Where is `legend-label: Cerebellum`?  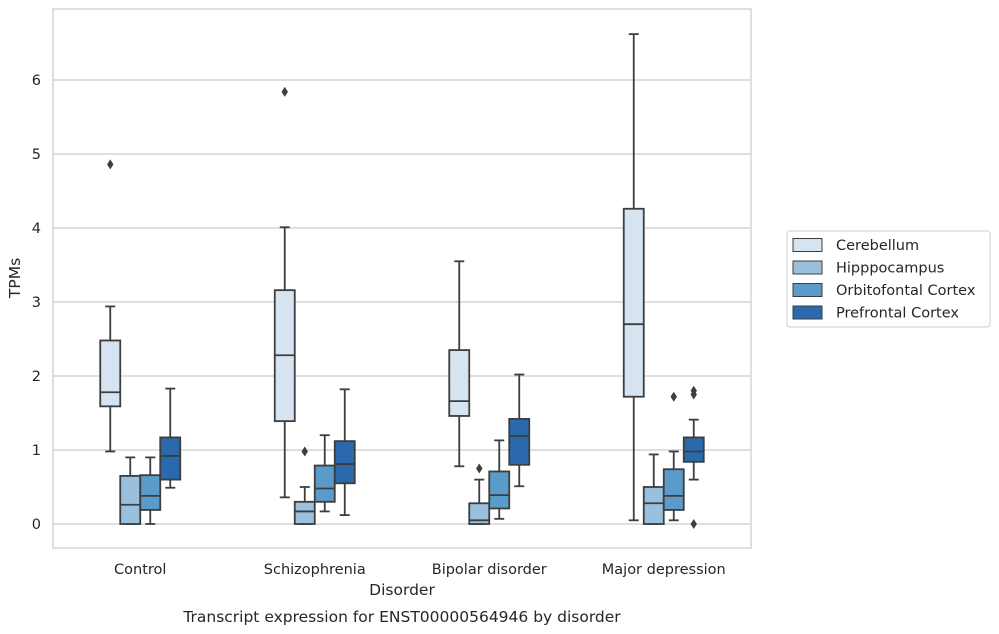 legend-label: Cerebellum is located at coordinates (877, 246).